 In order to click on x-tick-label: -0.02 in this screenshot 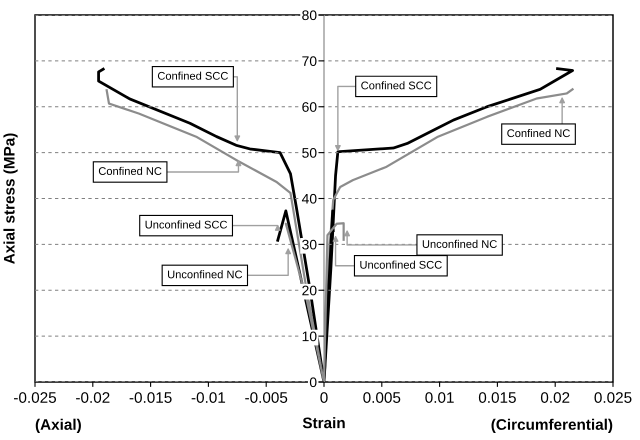, I will do `click(93, 397)`.